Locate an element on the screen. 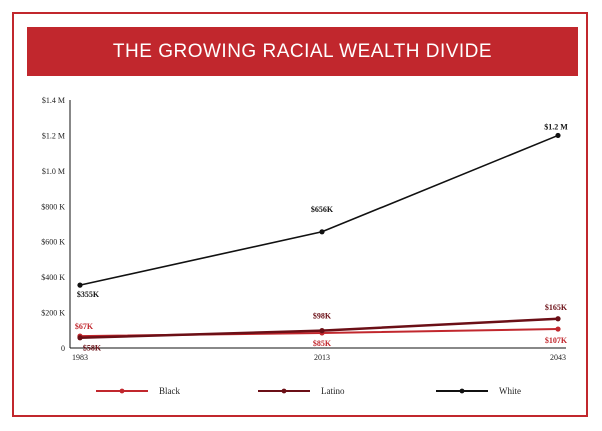 Image resolution: width=602 pixels, height=431 pixels. y-tick-label: $1.0 M is located at coordinates (53, 171).